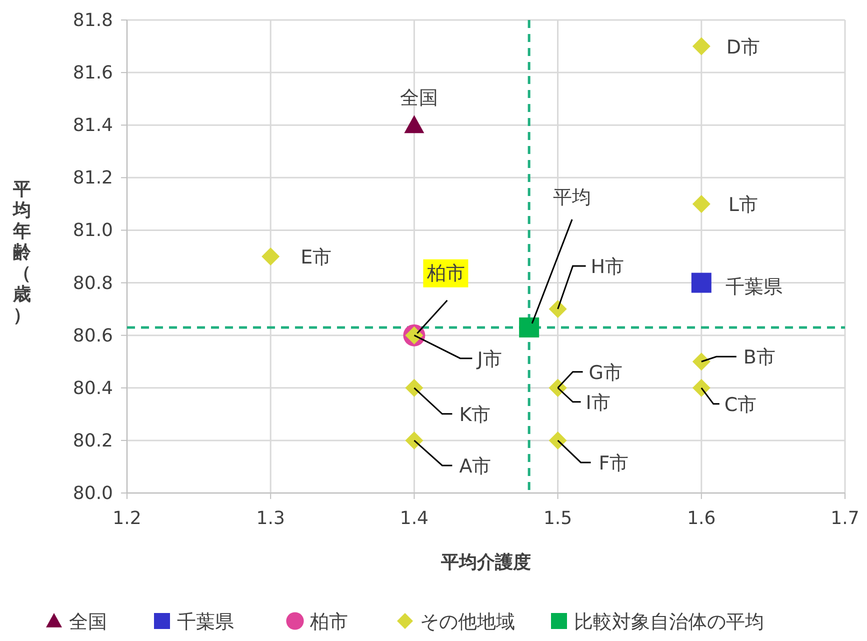 The image size is (867, 641). I want to click on y-tick-label: 80.6, so click(92, 335).